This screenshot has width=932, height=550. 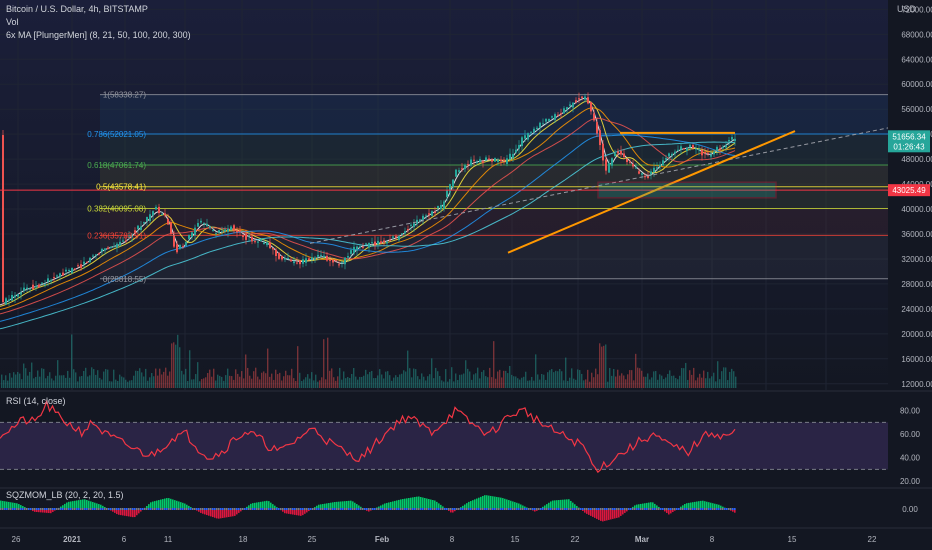 What do you see at coordinates (121, 187) in the screenshot?
I see `fib-label: 0.5(43578.41)` at bounding box center [121, 187].